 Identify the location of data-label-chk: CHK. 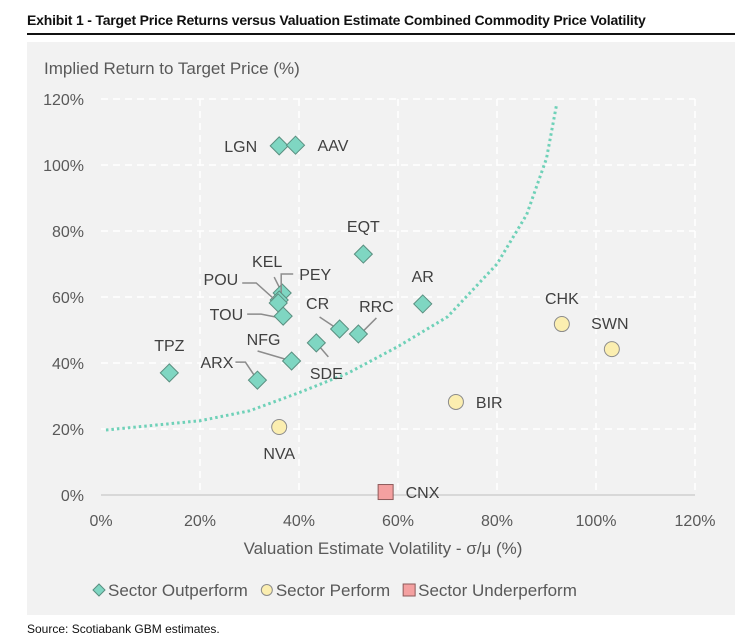
(562, 299).